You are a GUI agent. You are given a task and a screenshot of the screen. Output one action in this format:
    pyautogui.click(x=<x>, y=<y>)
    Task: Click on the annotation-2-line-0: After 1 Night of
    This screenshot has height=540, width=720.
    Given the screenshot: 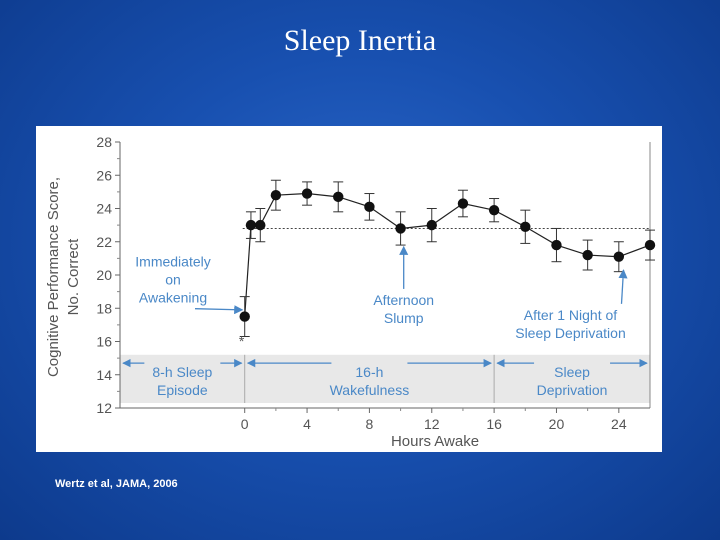 What is the action you would take?
    pyautogui.click(x=570, y=315)
    